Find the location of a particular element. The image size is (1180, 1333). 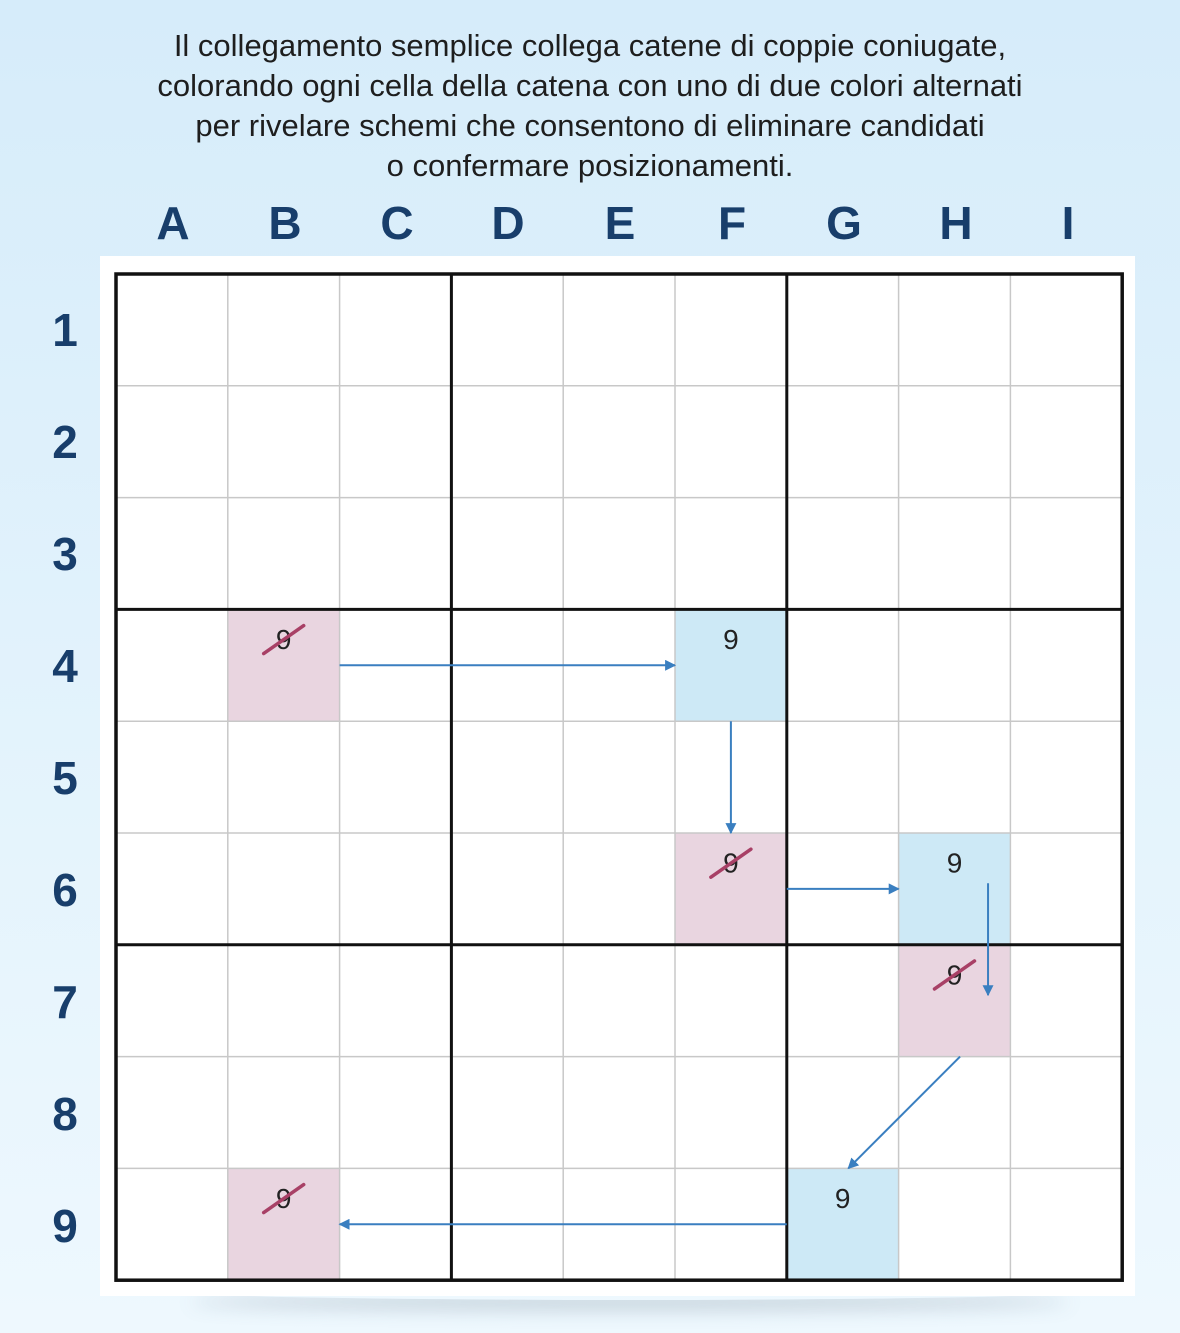

cell-b4 is located at coordinates (283, 665).